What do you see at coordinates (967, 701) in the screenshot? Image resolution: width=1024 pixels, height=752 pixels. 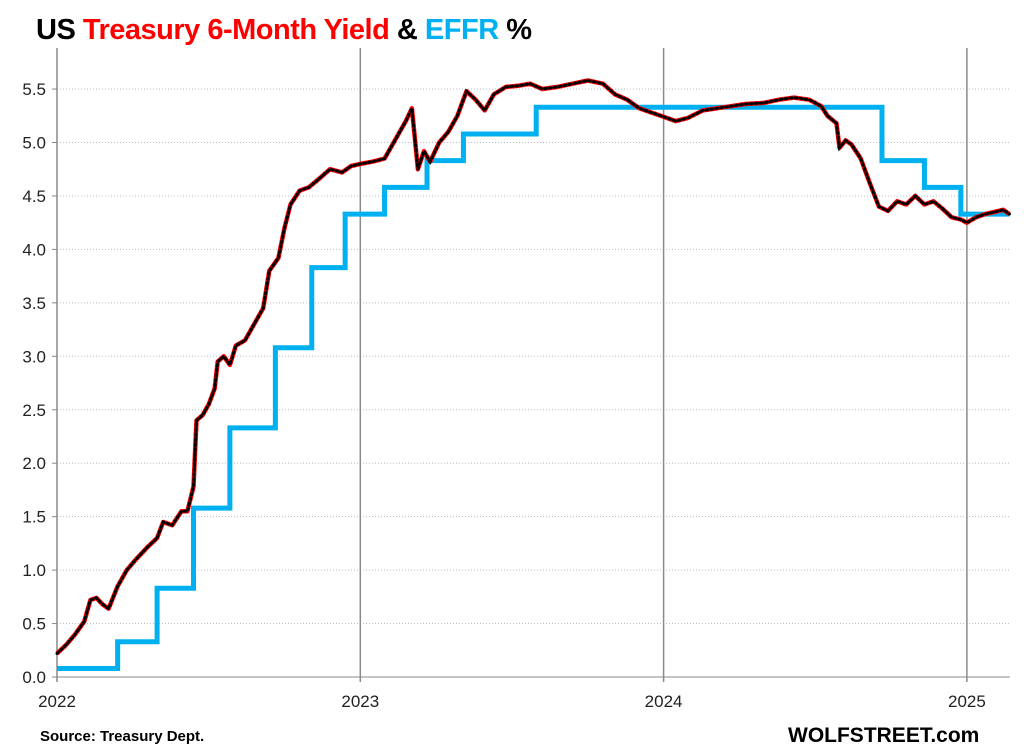 I see `x-tick-label: 2025` at bounding box center [967, 701].